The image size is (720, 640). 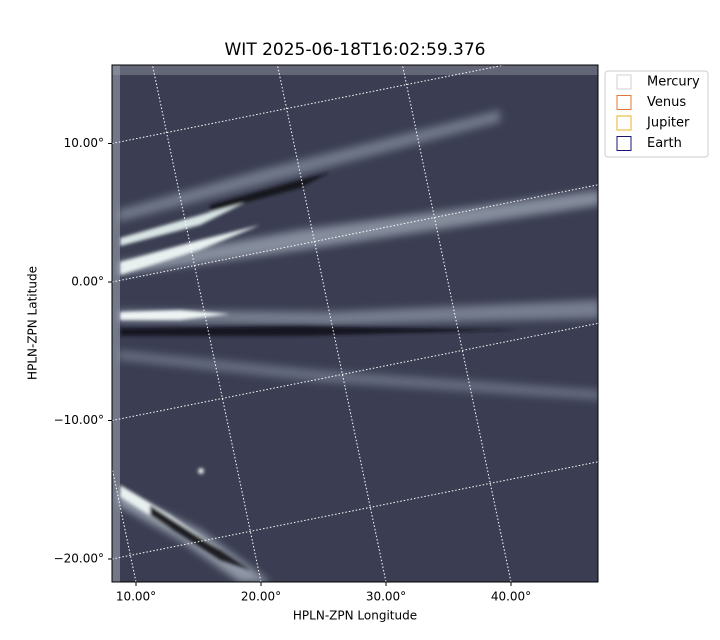 I want to click on x-tick-label: 10.00°, so click(x=136, y=597).